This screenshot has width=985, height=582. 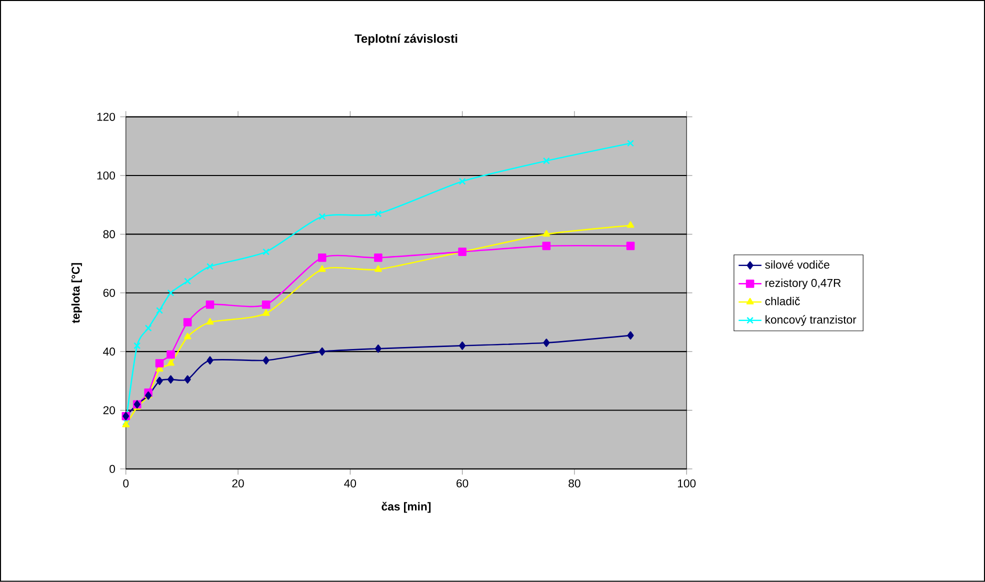 I want to click on x-tick-label: 60, so click(x=462, y=483).